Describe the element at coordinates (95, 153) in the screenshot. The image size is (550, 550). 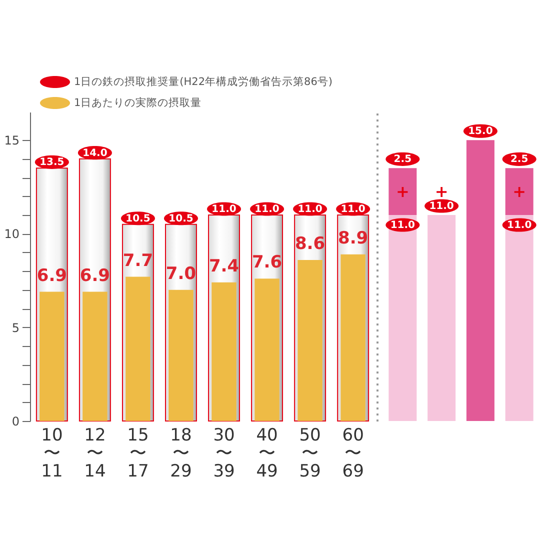
I see `data-label: 14.0` at that location.